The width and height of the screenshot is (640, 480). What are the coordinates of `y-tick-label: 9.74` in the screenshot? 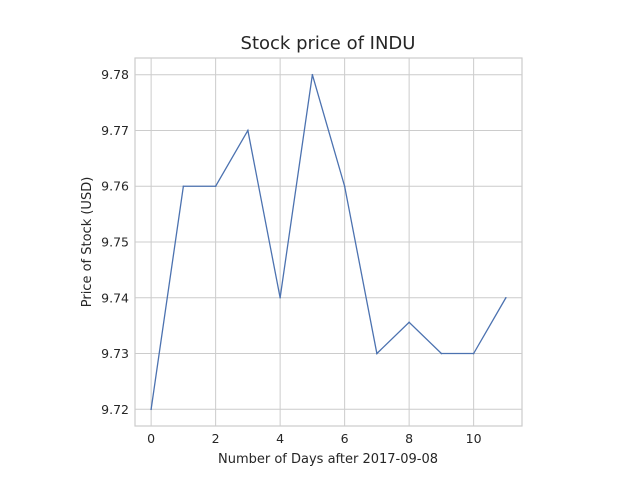 It's located at (115, 297).